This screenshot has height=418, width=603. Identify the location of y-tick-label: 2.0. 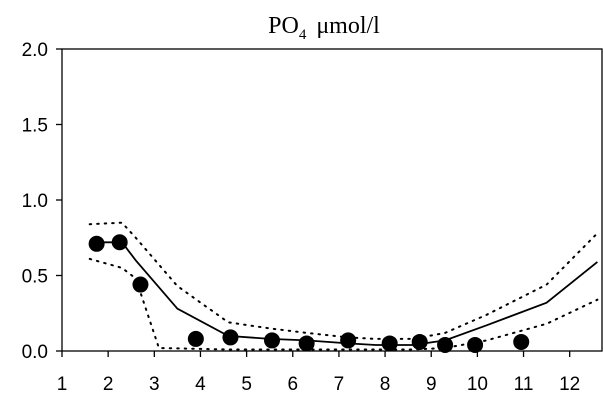
(35, 50).